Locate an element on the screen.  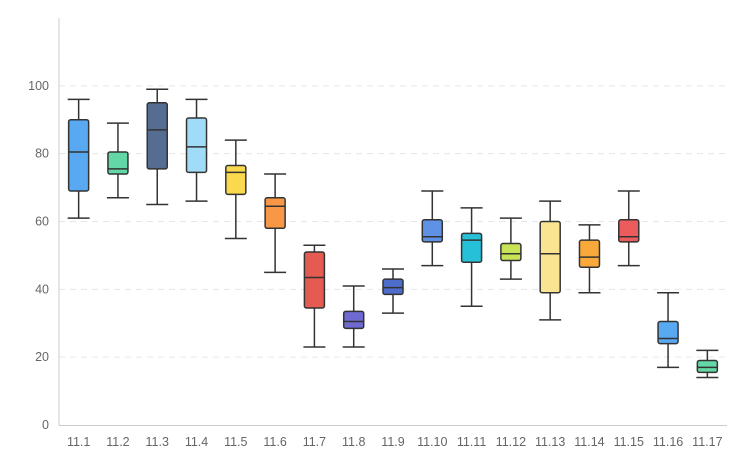
x-tick-label: 11.2 is located at coordinates (117, 442).